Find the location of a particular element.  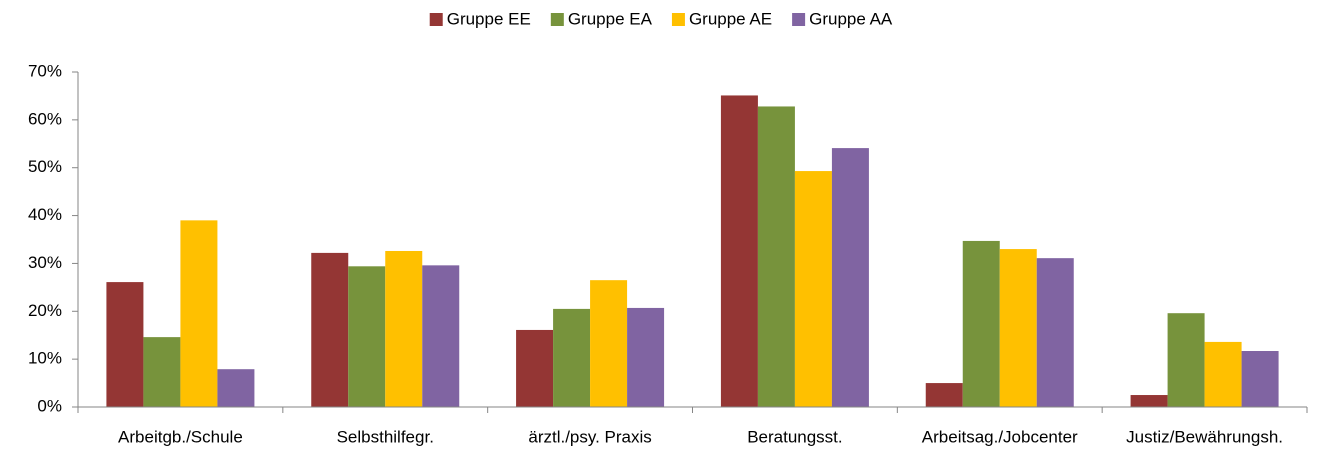

y-tick-label: 0% is located at coordinates (49, 405).